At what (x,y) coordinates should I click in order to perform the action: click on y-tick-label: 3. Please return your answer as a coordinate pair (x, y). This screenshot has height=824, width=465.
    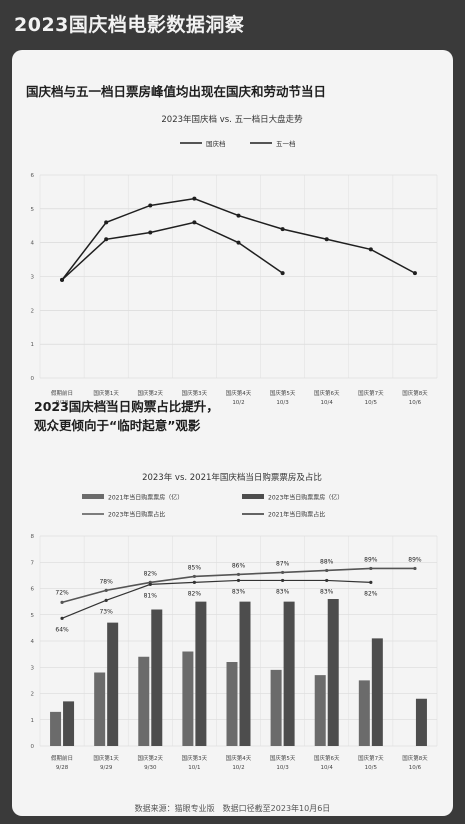
    Looking at the image, I should click on (33, 278).